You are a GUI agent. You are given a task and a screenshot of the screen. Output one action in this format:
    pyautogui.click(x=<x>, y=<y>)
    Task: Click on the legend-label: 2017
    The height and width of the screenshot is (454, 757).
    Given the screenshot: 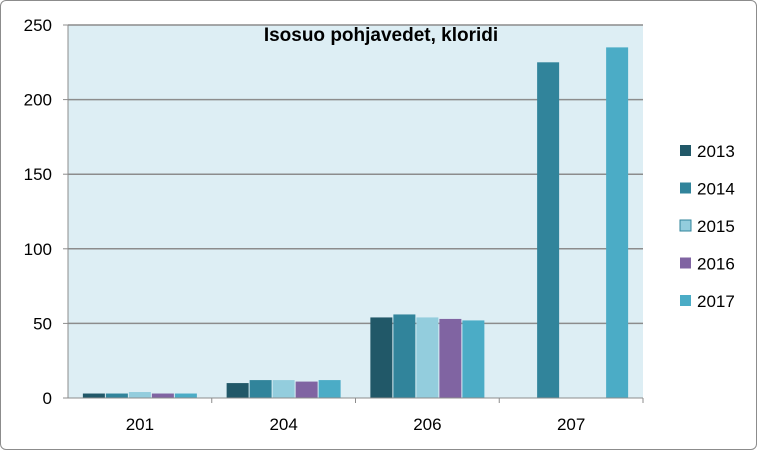 What is the action you would take?
    pyautogui.click(x=716, y=301)
    